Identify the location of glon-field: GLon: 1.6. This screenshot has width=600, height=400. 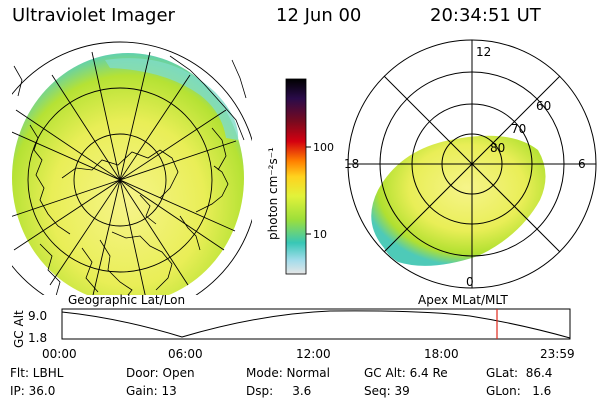
(519, 391).